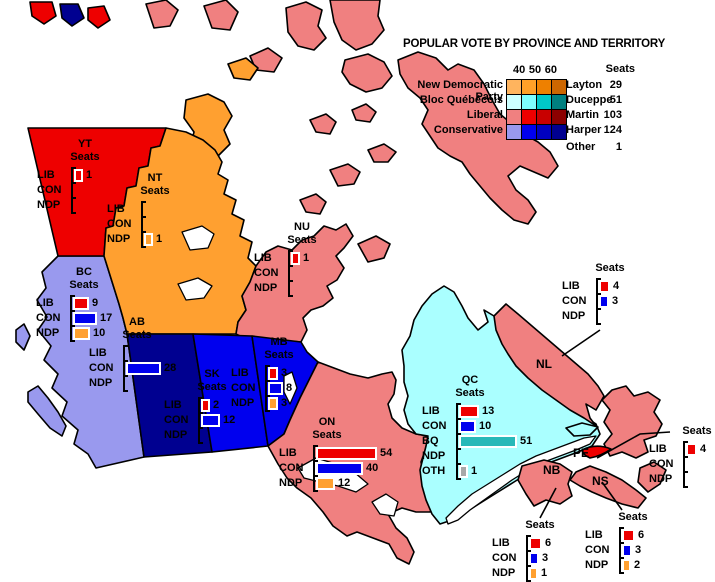 This screenshot has height=582, width=715. What do you see at coordinates (95, 303) in the screenshot?
I see `seat-count: 9` at bounding box center [95, 303].